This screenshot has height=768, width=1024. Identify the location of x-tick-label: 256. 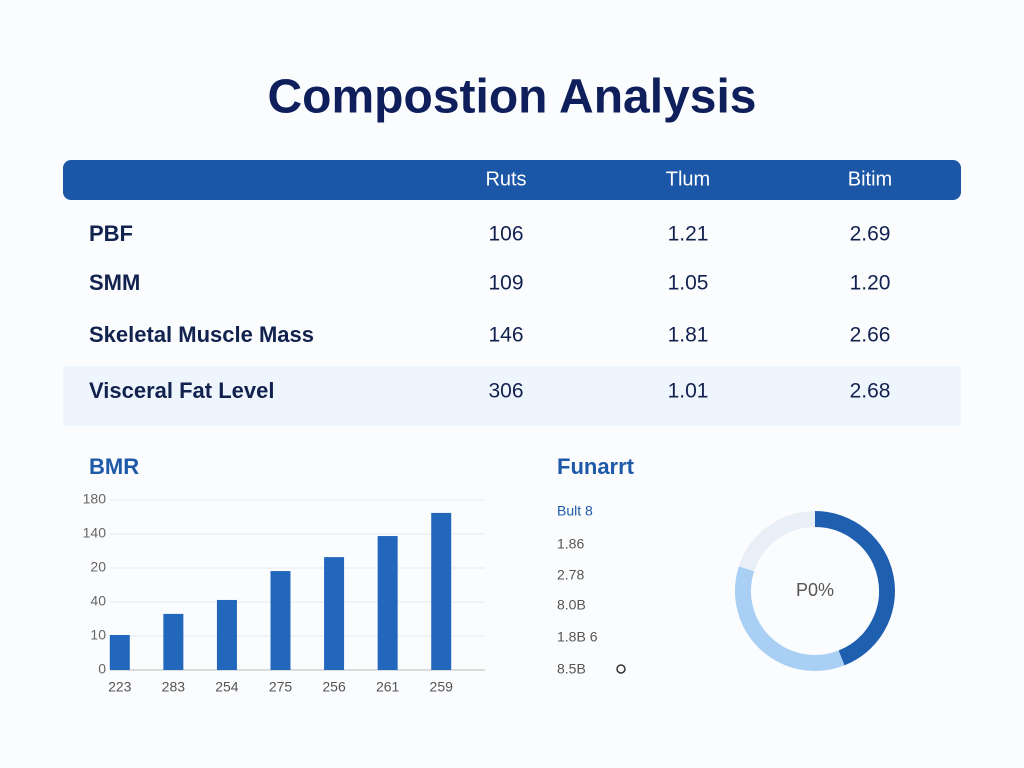
(334, 687).